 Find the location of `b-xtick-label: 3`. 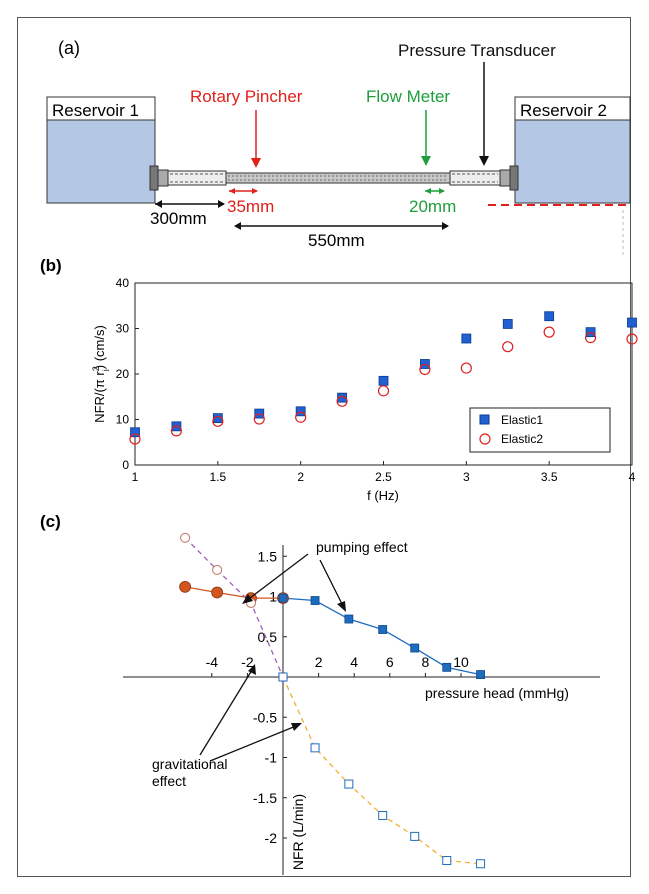

b-xtick-label: 3 is located at coordinates (466, 477).